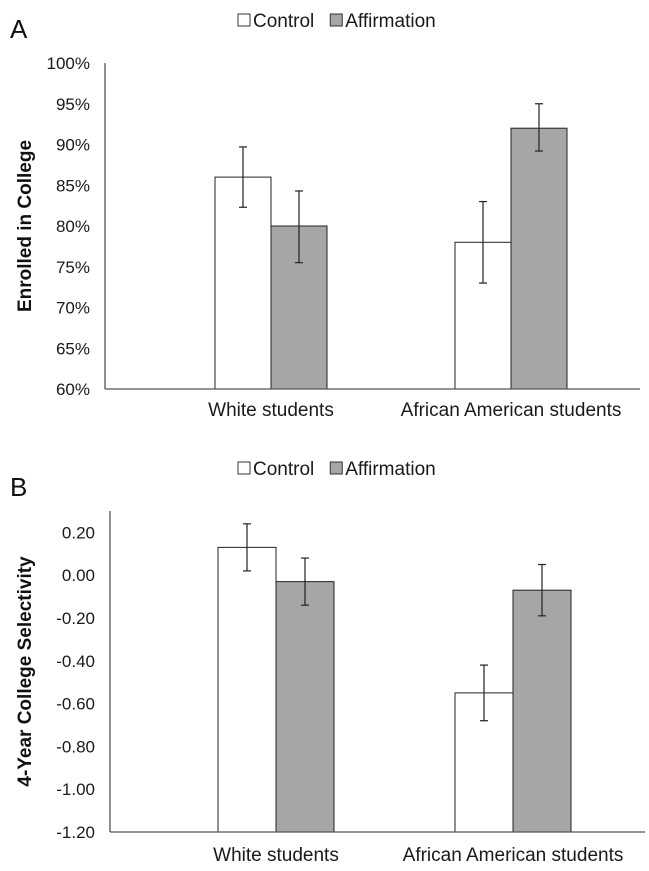 Image resolution: width=649 pixels, height=871 pixels. I want to click on y-tick-label: 90%, so click(73, 145).